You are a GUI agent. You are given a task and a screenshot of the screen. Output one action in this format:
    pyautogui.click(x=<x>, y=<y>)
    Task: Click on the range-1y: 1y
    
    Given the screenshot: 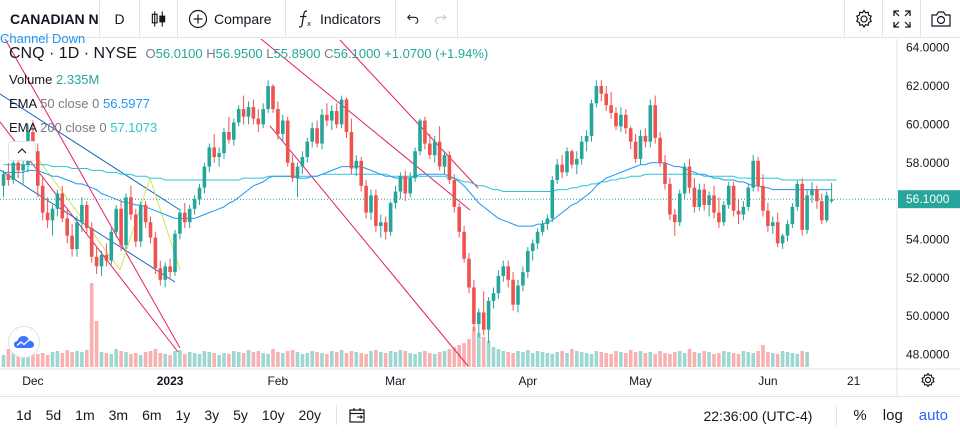 What is the action you would take?
    pyautogui.click(x=183, y=415)
    